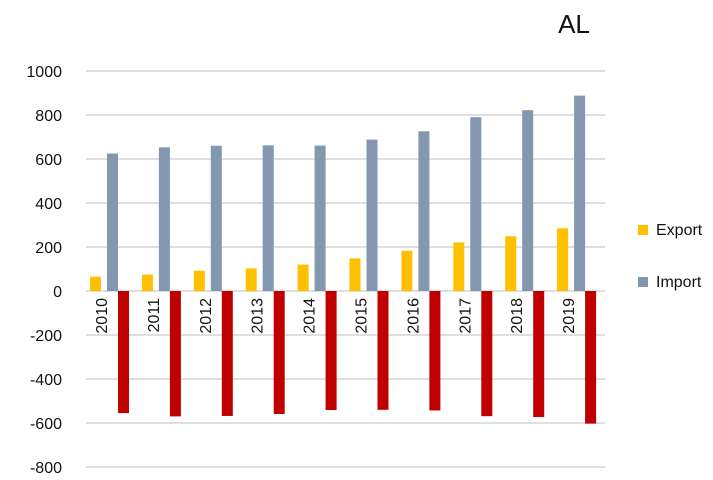  What do you see at coordinates (258, 316) in the screenshot?
I see `x-tick-label: 2013` at bounding box center [258, 316].